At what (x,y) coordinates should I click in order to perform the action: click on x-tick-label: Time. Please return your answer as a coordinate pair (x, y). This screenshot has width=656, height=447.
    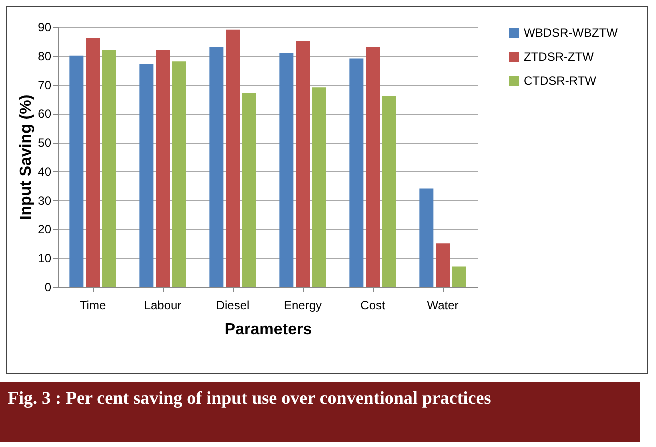
    Looking at the image, I should click on (93, 305).